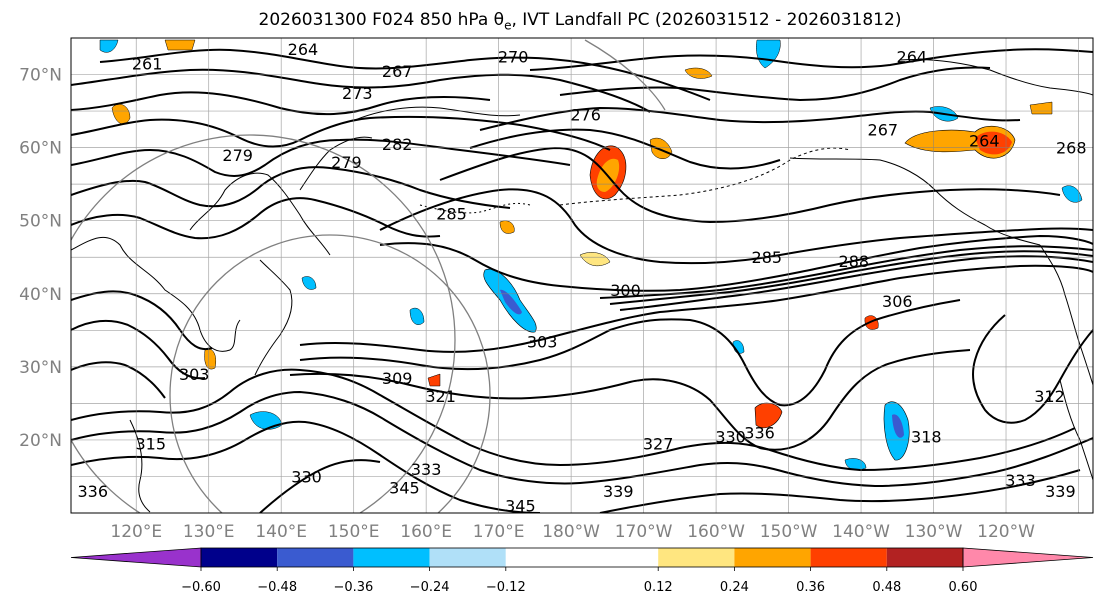 This screenshot has height=606, width=1105. Describe the element at coordinates (644, 532) in the screenshot. I see `lon-label: 170°W` at that location.